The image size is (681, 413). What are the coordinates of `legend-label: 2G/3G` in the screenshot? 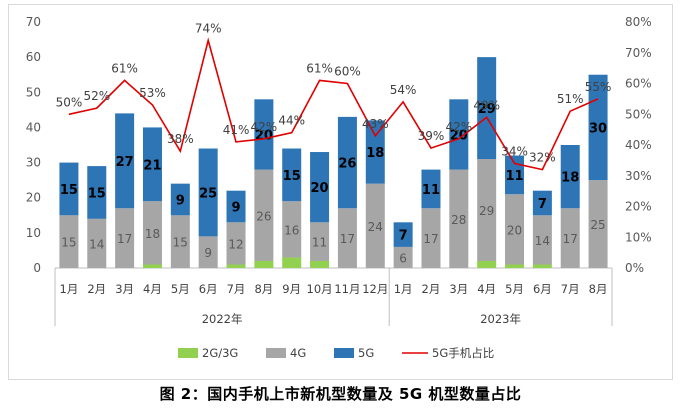 It's located at (220, 353).